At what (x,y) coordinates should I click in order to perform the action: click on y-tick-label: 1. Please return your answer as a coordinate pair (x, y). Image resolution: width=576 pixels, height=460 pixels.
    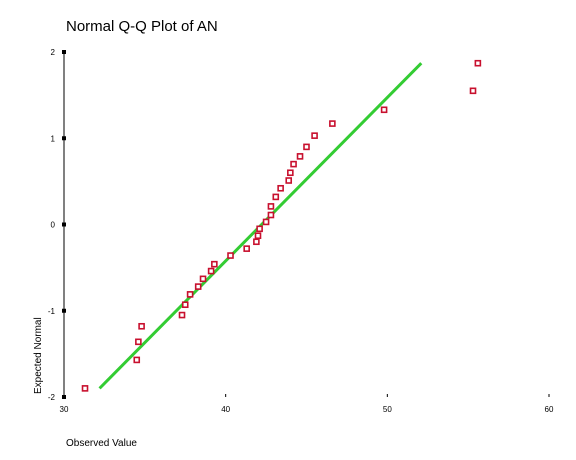
    Looking at the image, I should click on (53, 138).